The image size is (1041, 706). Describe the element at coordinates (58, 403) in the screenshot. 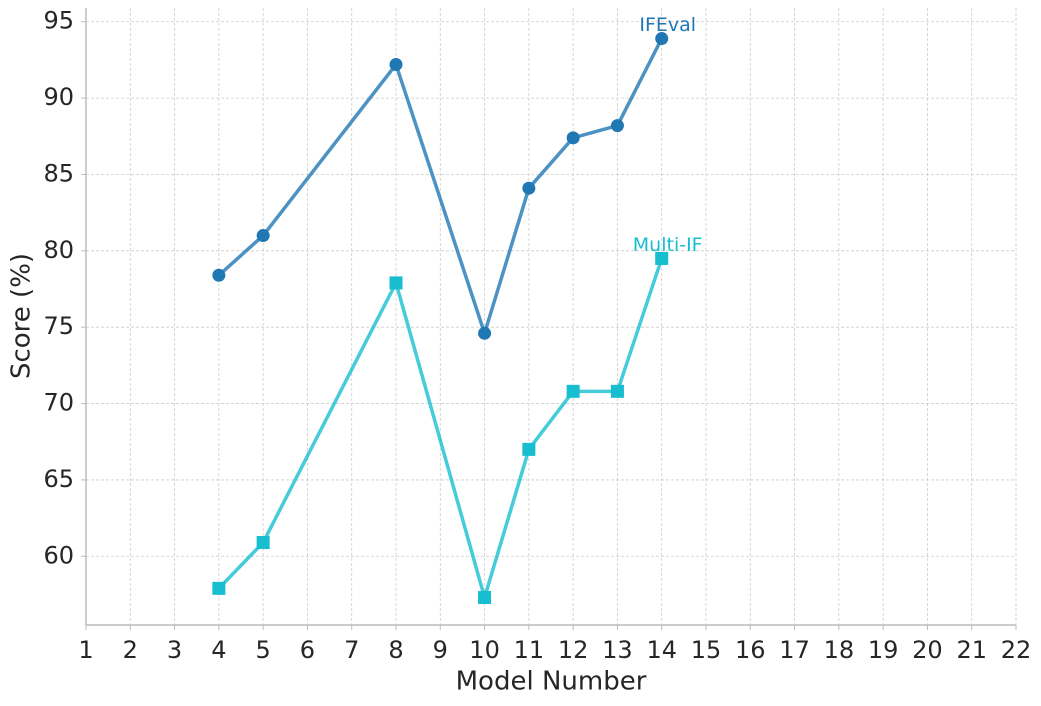

I see `y-tick-label: 70` at that location.